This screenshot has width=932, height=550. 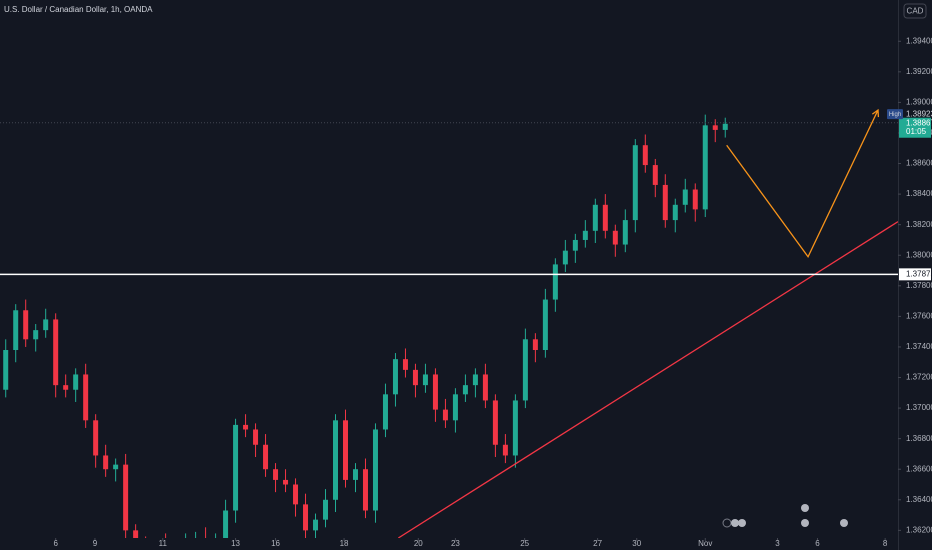 What do you see at coordinates (919, 102) in the screenshot?
I see `y-tick-label: 1.39000` at bounding box center [919, 102].